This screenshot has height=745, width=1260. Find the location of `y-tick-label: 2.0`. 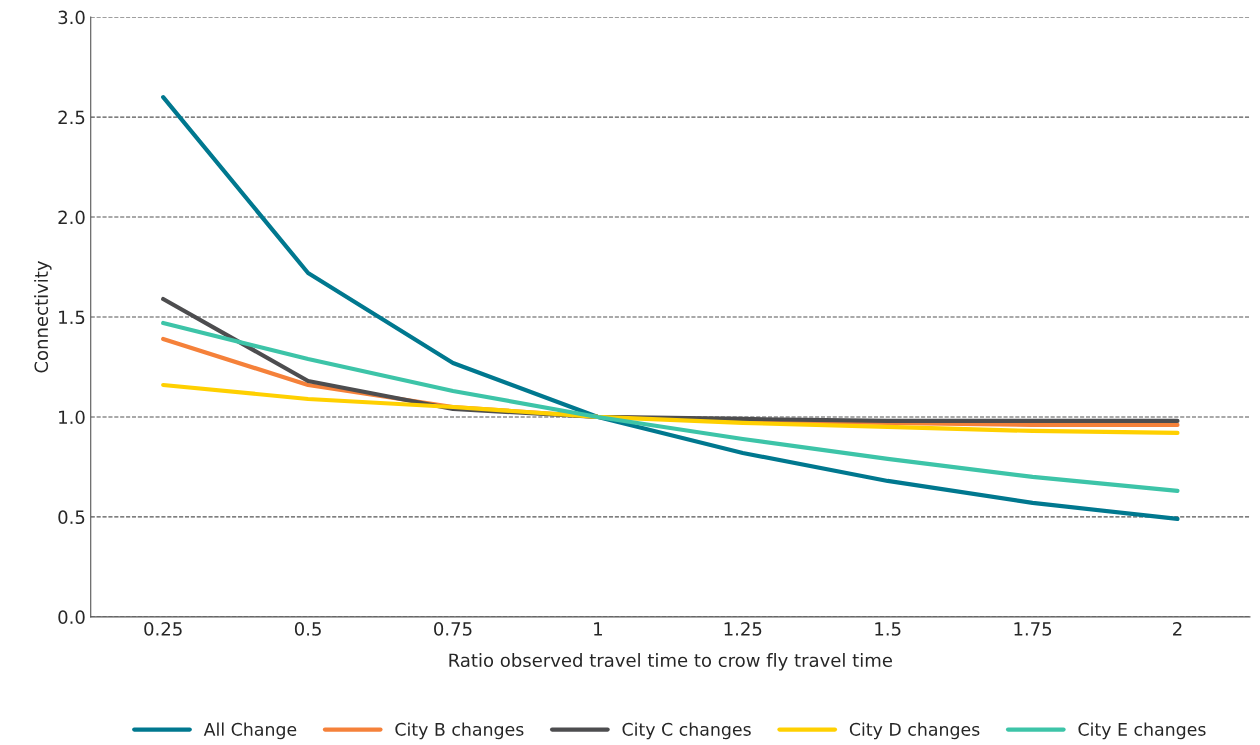

y-tick-label: 2.0 is located at coordinates (71, 217).